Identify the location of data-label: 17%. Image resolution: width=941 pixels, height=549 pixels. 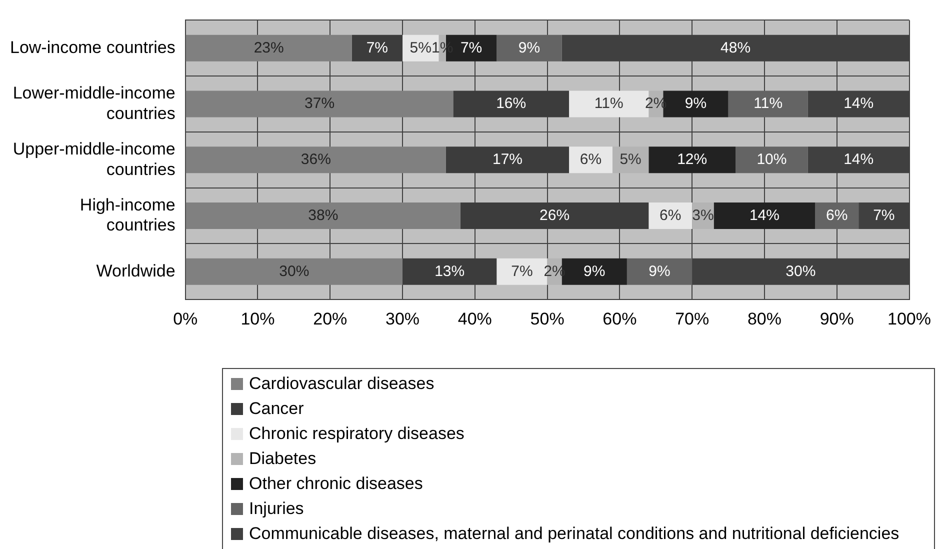
(507, 159).